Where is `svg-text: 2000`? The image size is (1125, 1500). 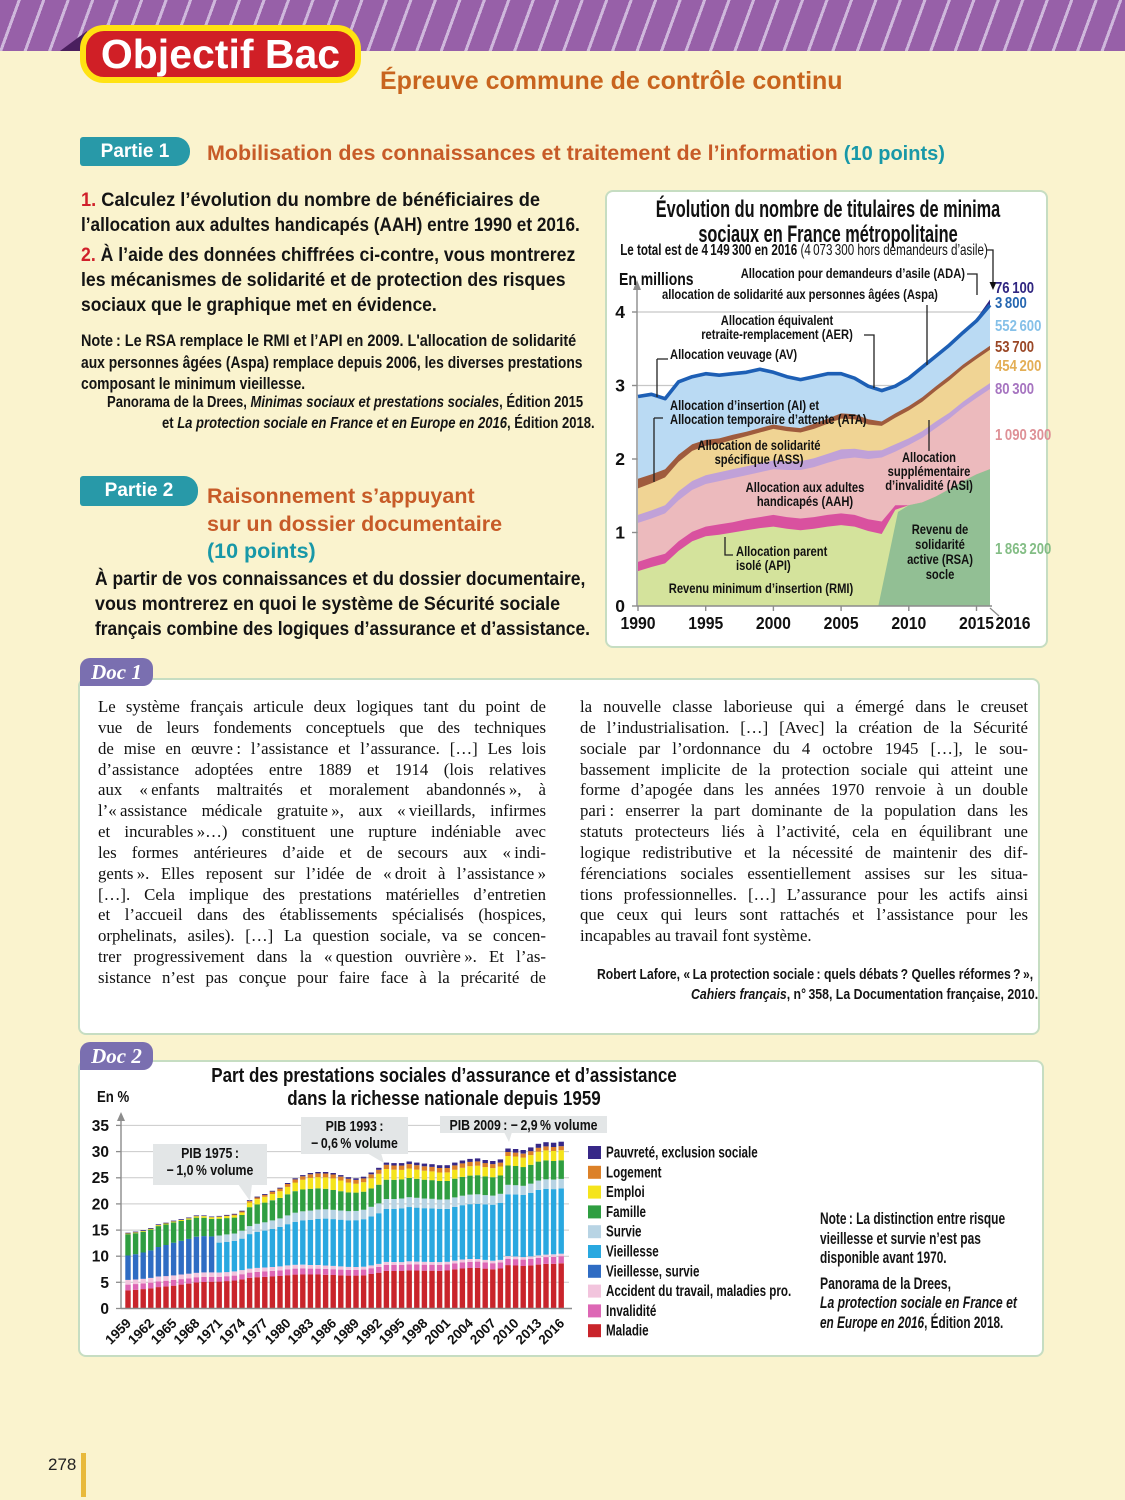
svg-text: 2000 is located at coordinates (773, 623).